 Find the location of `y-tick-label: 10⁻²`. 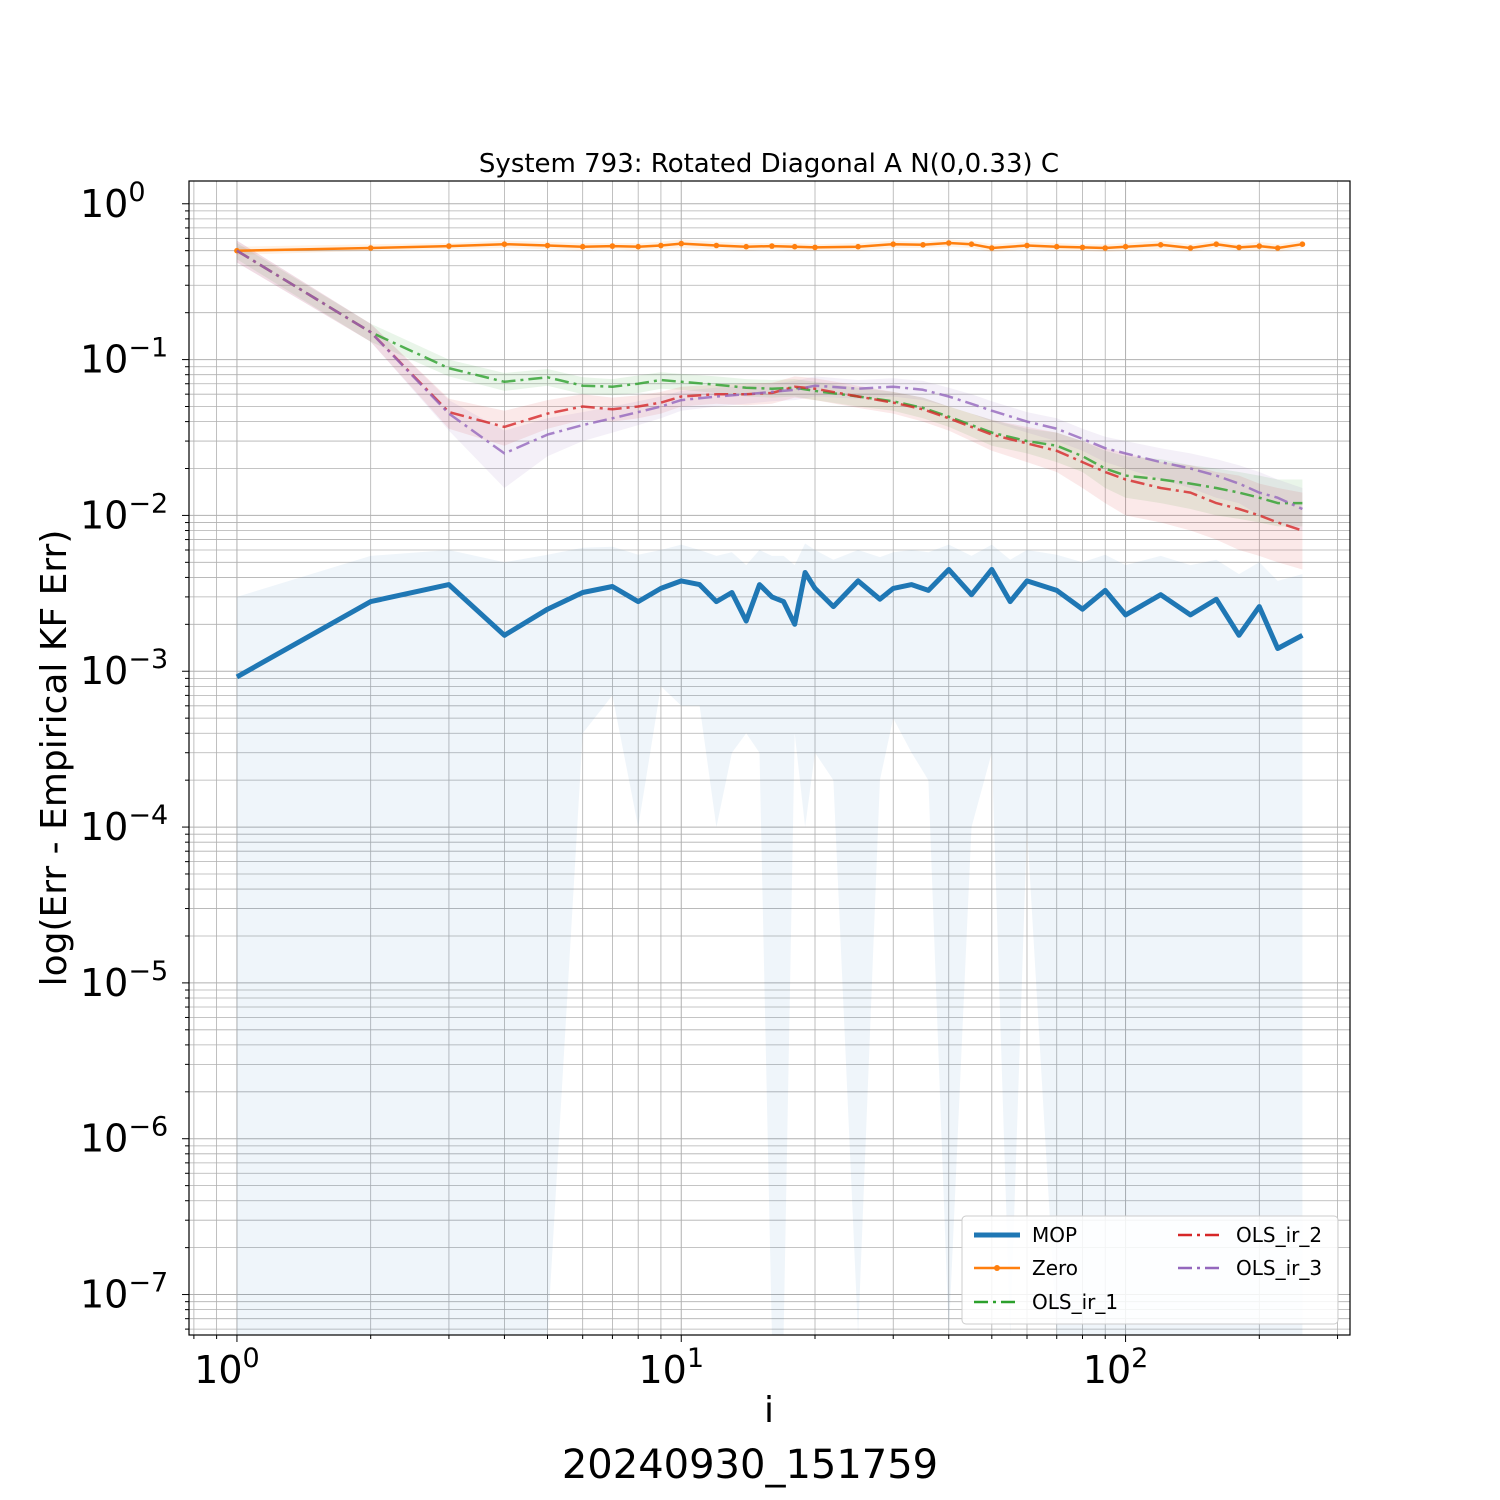

y-tick-label: 10⁻² is located at coordinates (124, 512).